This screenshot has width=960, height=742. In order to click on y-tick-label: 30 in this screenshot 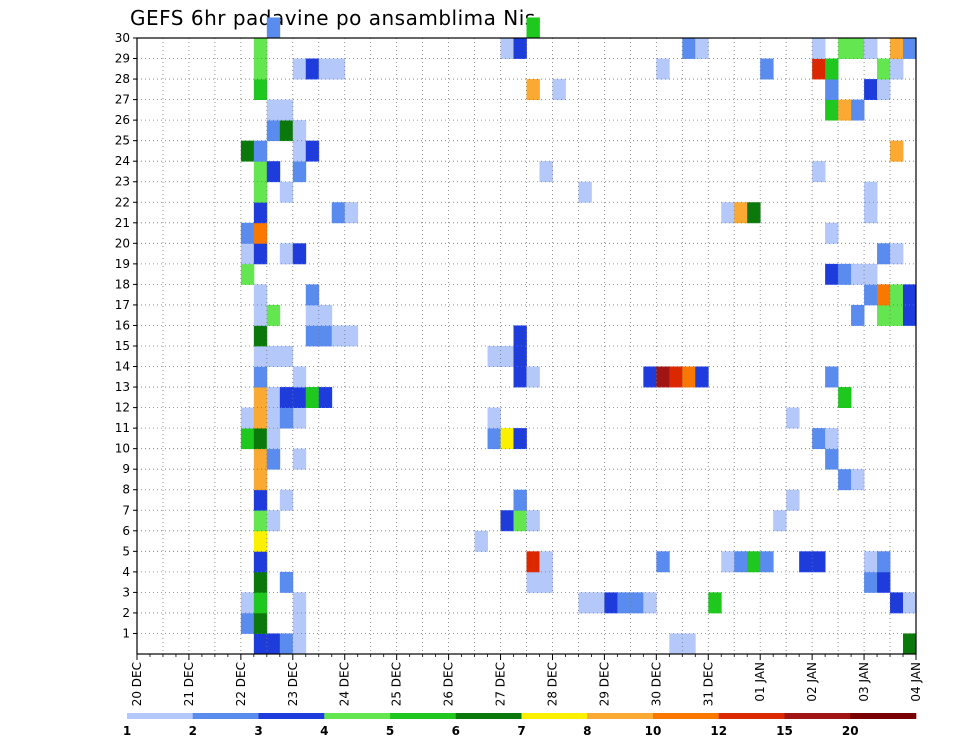, I will do `click(122, 38)`.